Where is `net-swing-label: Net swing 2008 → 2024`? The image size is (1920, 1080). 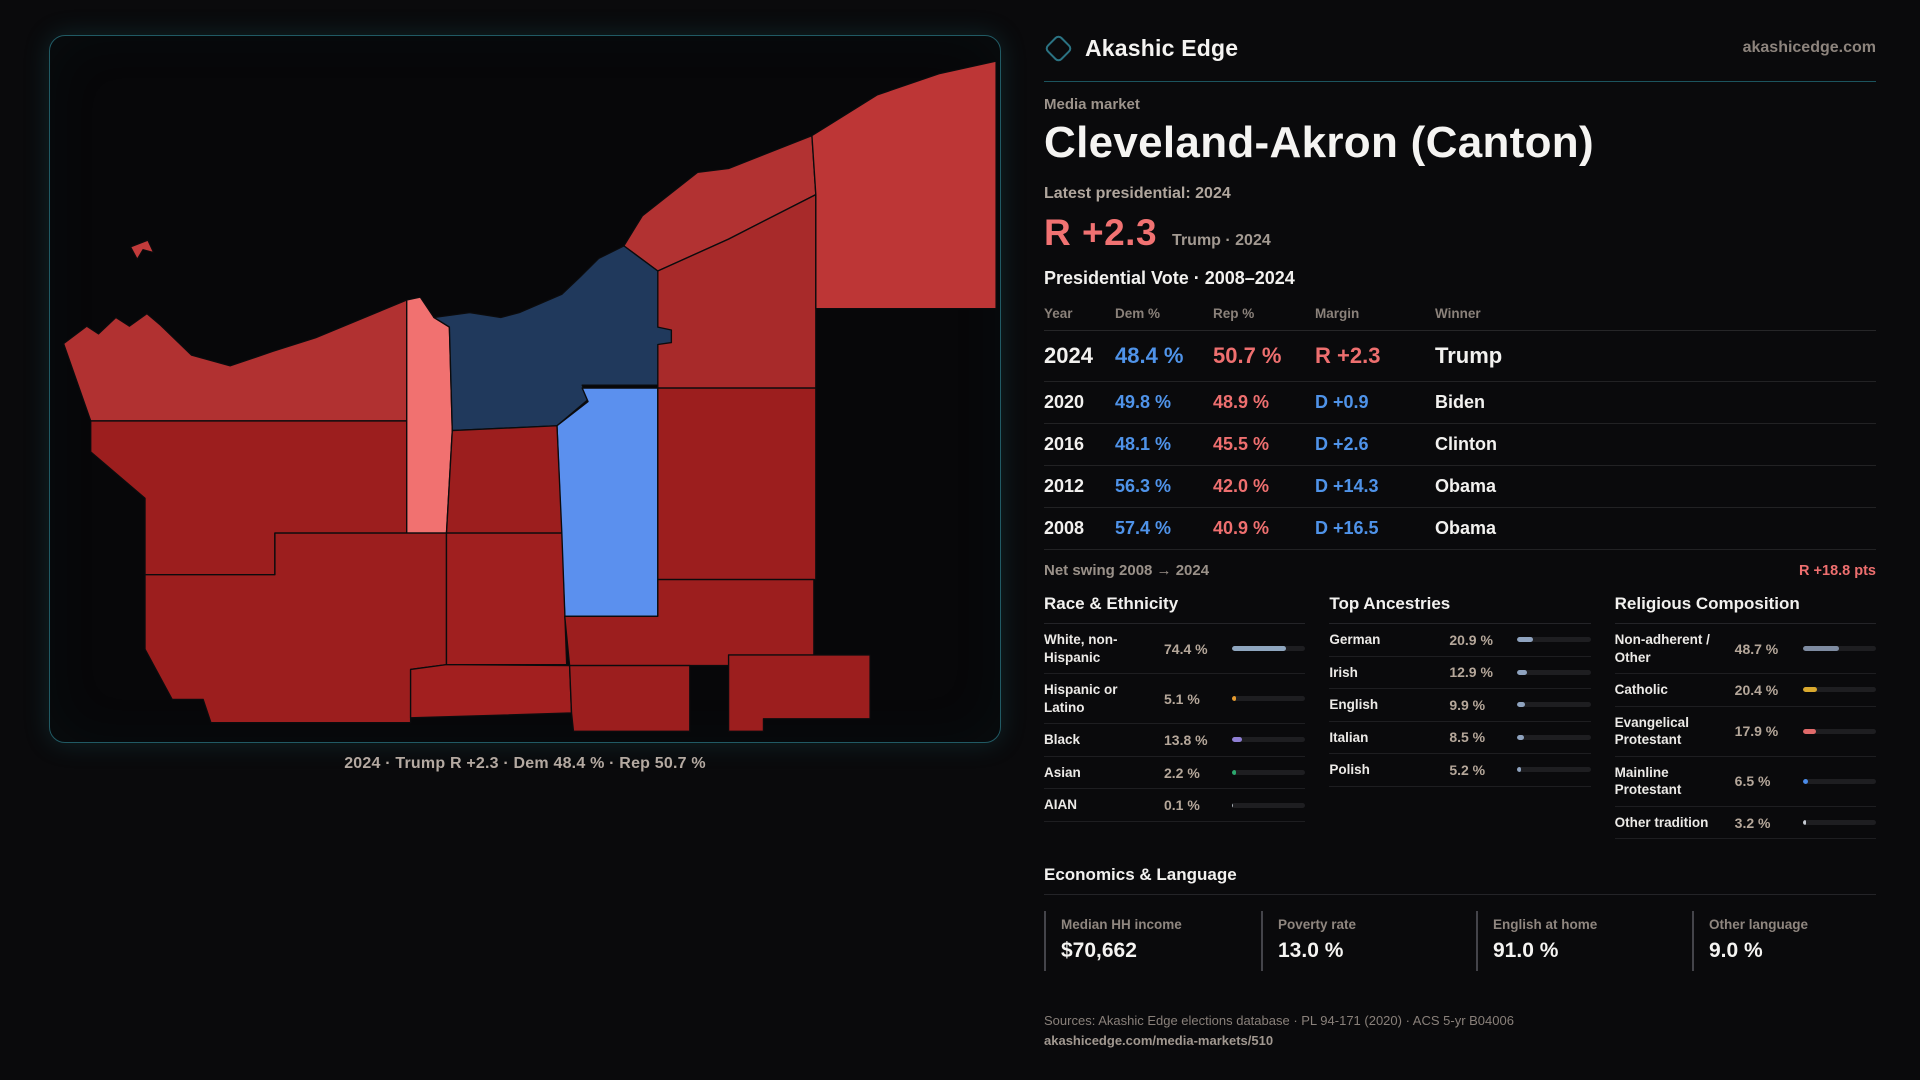
net-swing-label: Net swing 2008 → 2024 is located at coordinates (1127, 570).